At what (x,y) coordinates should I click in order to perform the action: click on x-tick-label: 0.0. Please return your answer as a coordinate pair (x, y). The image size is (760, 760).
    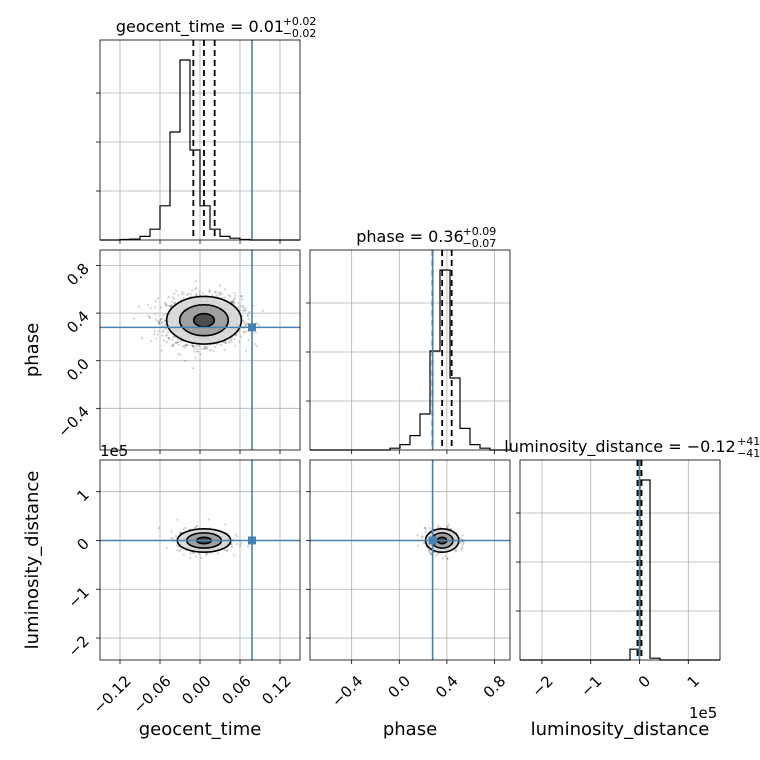
    Looking at the image, I should click on (399, 687).